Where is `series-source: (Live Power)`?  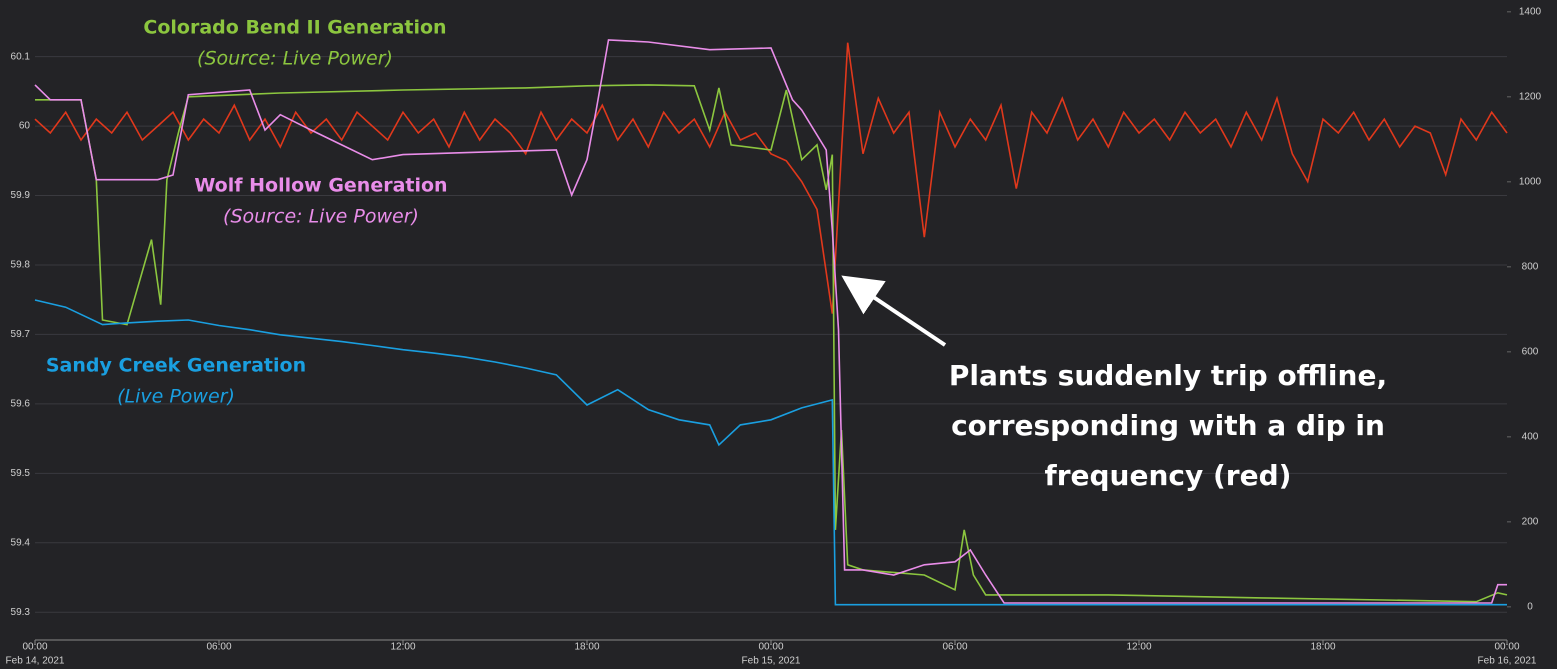
series-source: (Live Power) is located at coordinates (176, 397).